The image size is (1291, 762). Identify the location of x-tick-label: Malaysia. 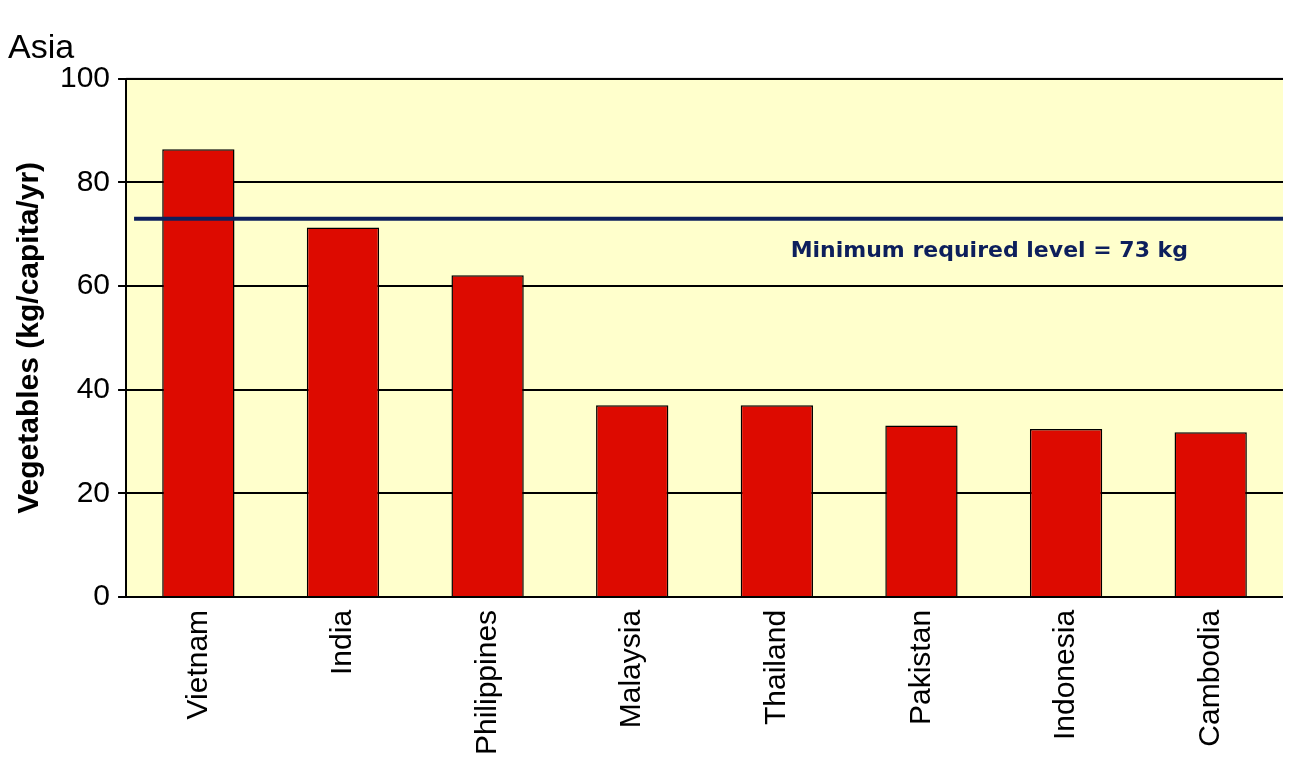
(630, 669).